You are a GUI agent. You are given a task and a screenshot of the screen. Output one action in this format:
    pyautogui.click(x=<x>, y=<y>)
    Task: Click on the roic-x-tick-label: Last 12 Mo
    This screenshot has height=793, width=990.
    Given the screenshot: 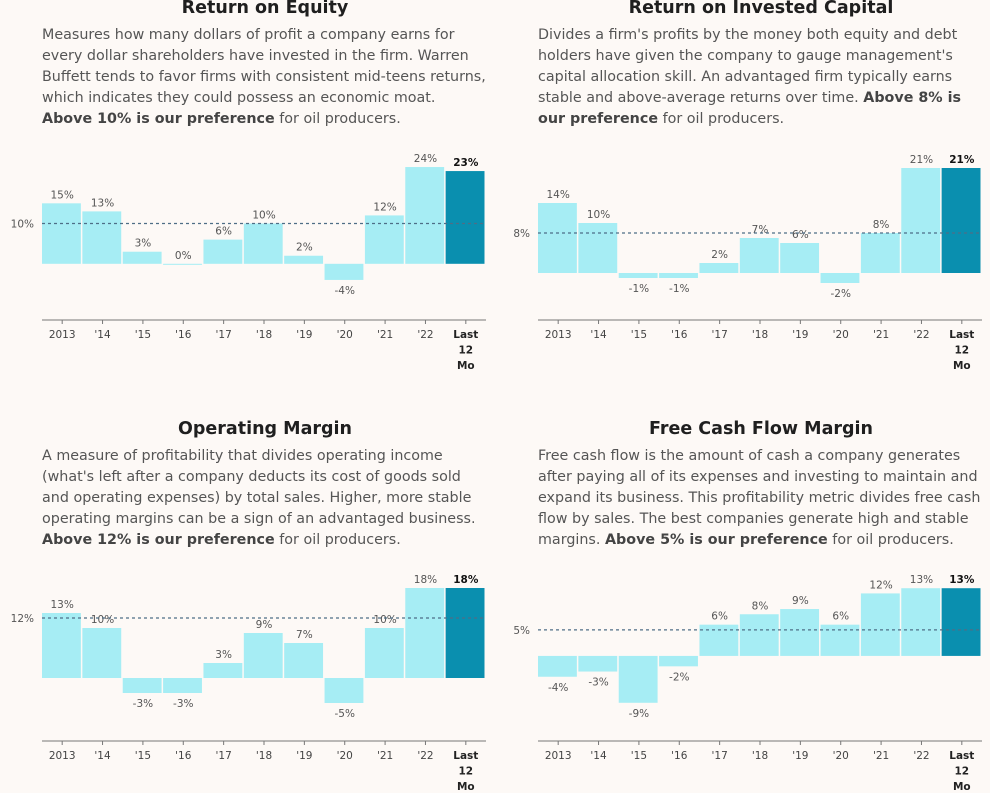 What is the action you would take?
    pyautogui.click(x=961, y=350)
    